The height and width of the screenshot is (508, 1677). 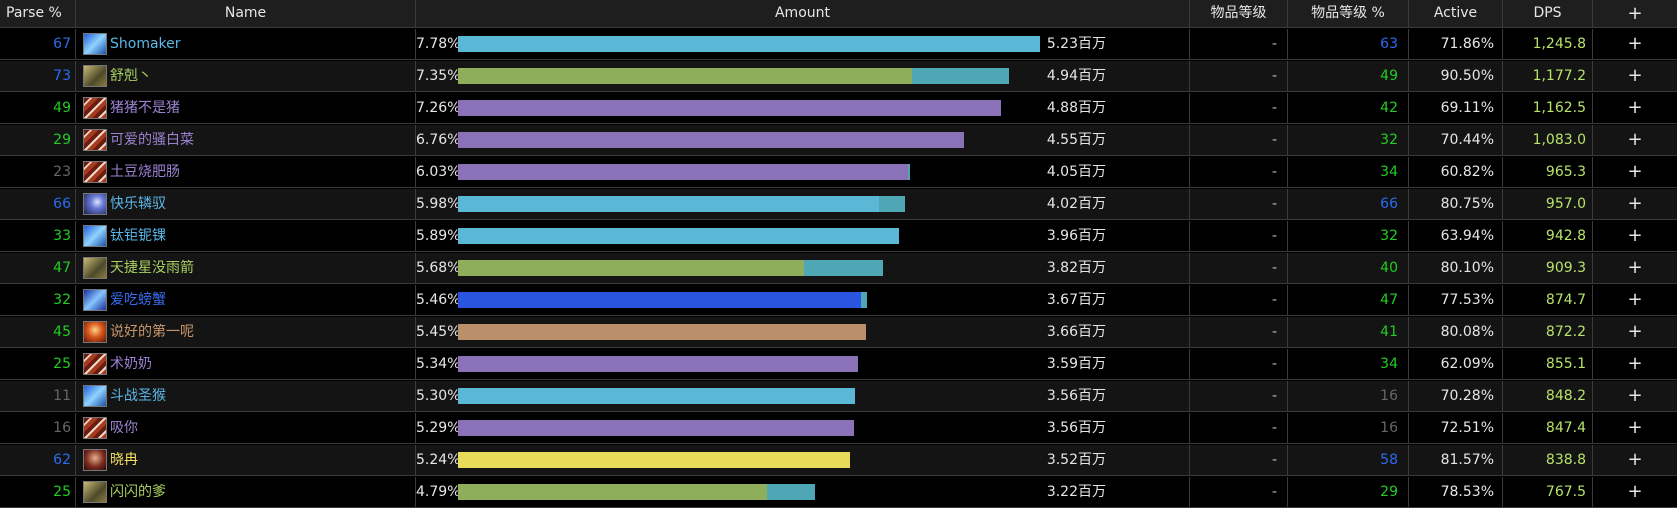 What do you see at coordinates (246, 300) in the screenshot?
I see `player-name-cell: 爱吃螃蟹` at bounding box center [246, 300].